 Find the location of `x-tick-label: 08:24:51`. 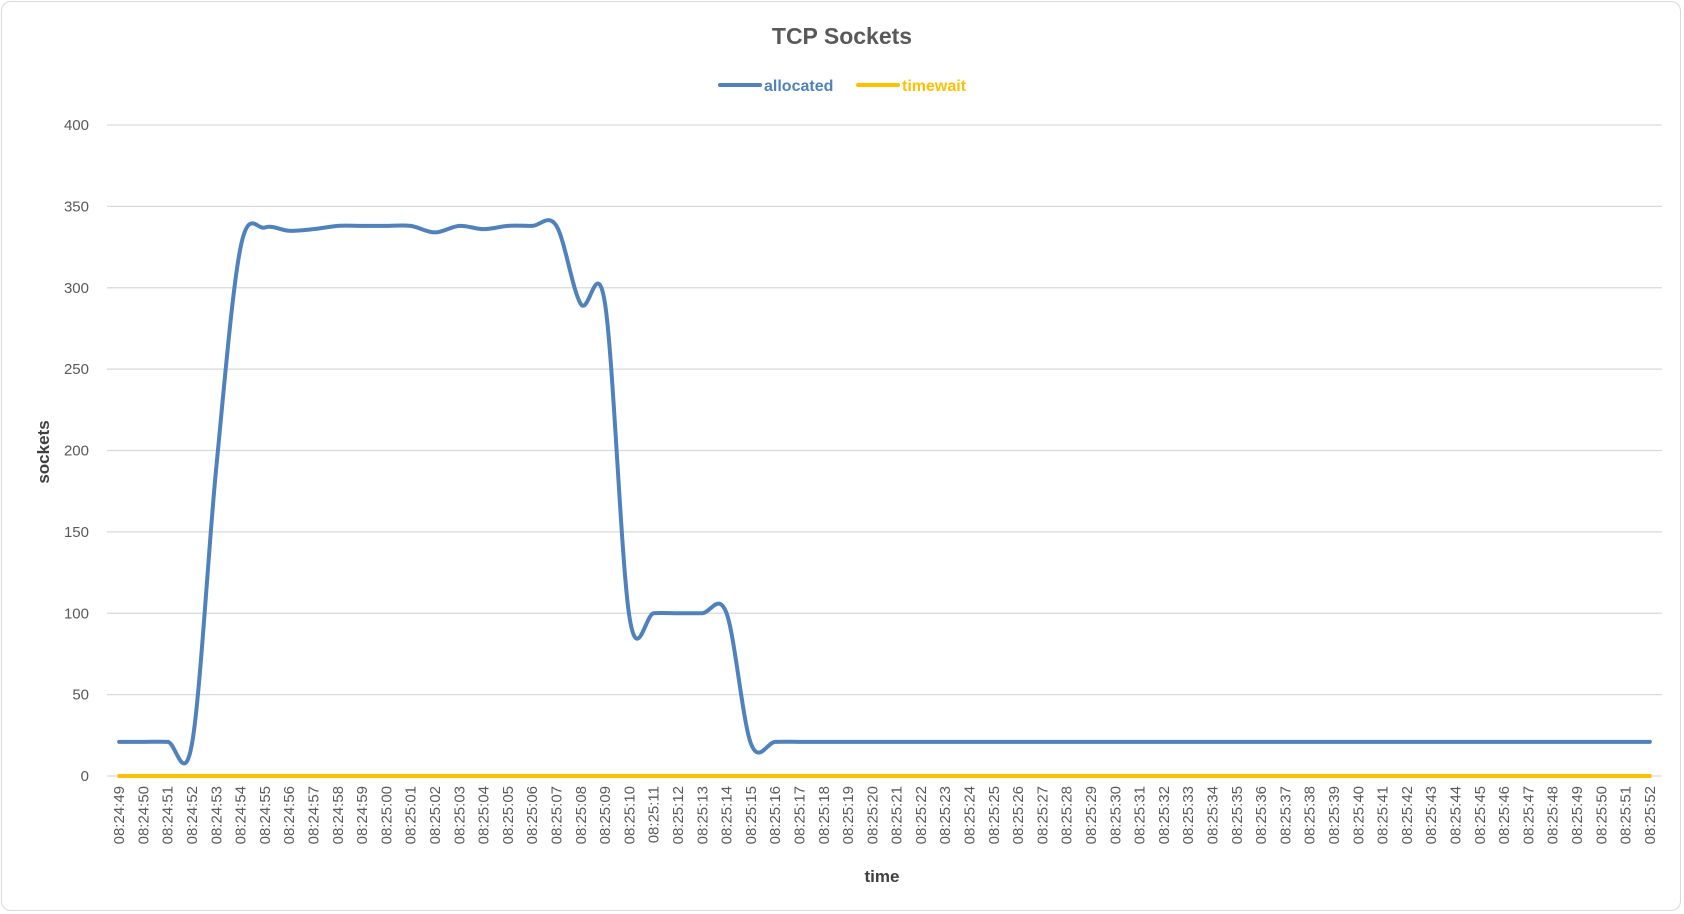

x-tick-label: 08:24:51 is located at coordinates (168, 815).